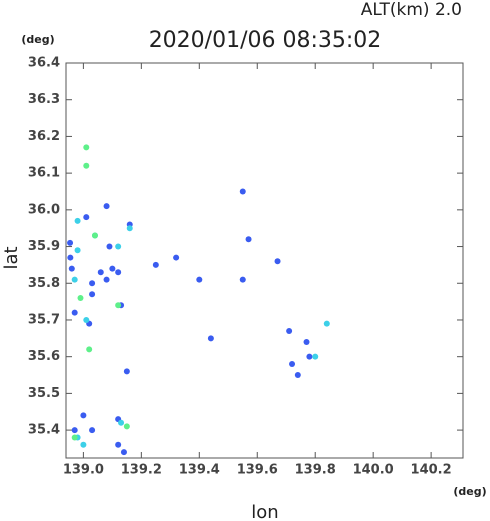  I want to click on y-axis-label: lat, so click(11, 257).